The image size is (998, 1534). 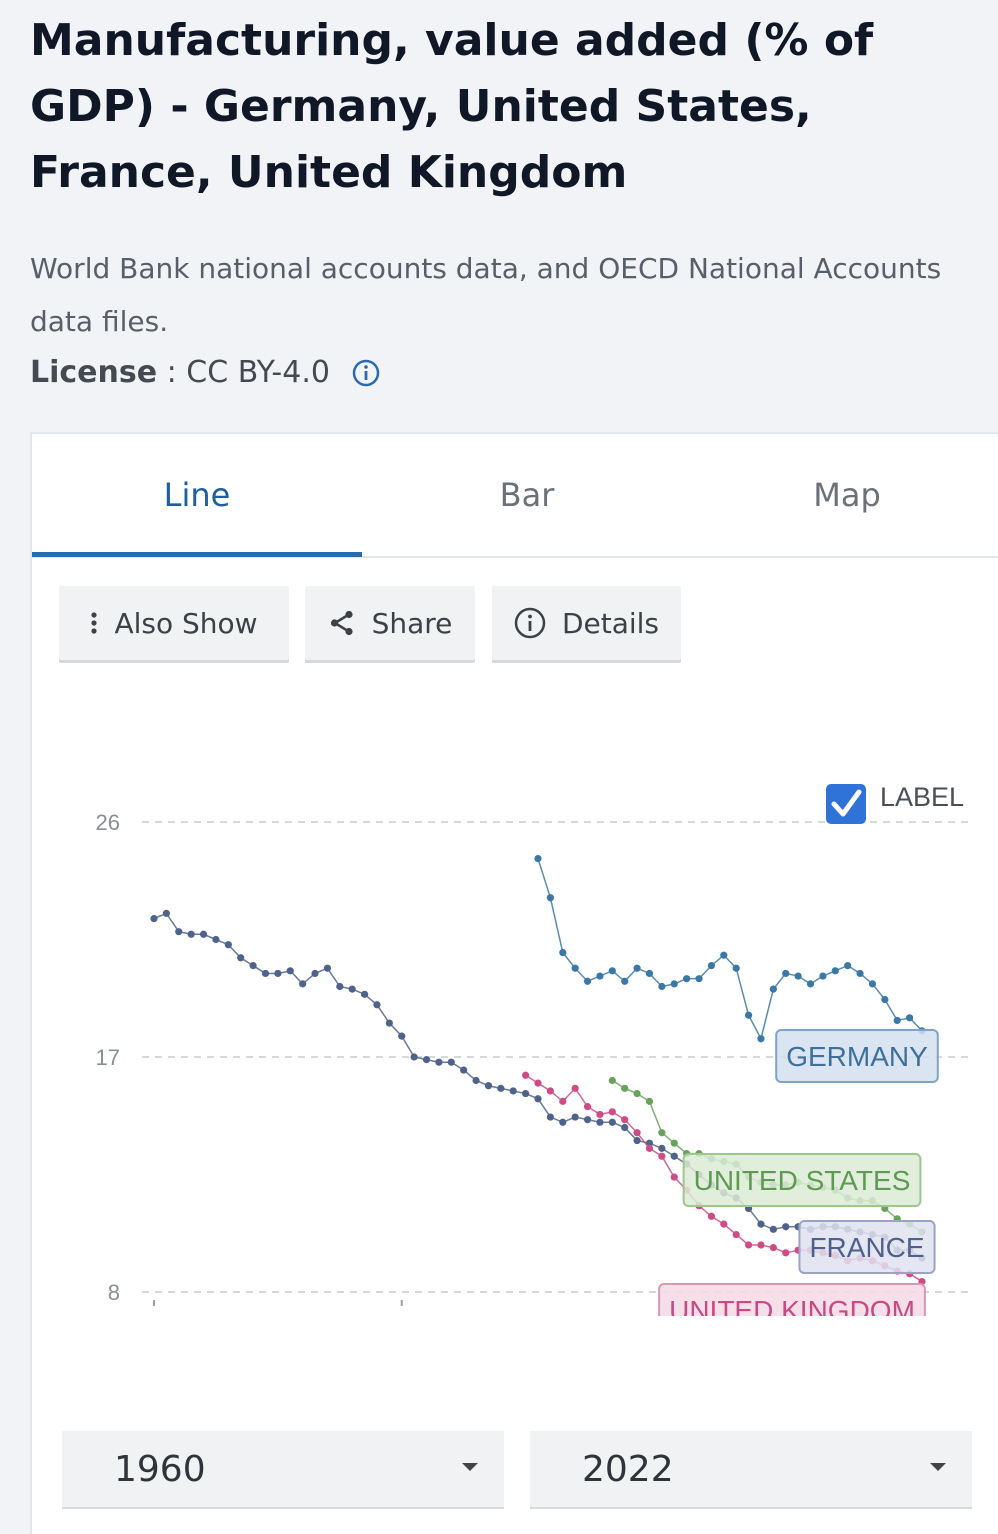 I want to click on share-button: Share, so click(x=390, y=623).